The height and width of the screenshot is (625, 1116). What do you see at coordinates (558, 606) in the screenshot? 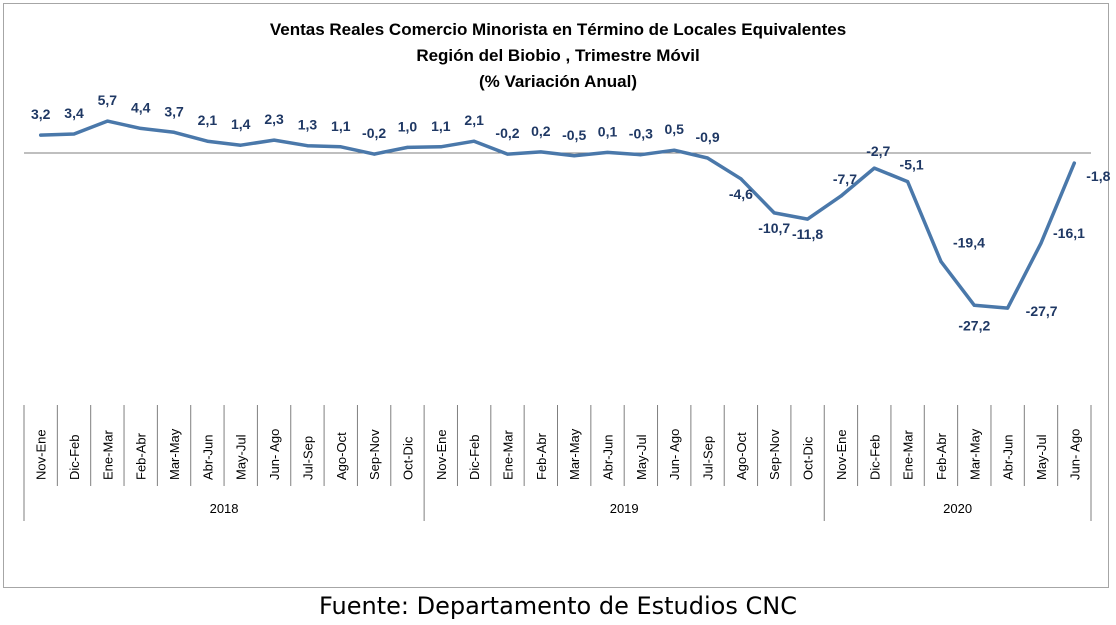
I see `source-note: Fuente: Departamento de Estudios CNC` at bounding box center [558, 606].